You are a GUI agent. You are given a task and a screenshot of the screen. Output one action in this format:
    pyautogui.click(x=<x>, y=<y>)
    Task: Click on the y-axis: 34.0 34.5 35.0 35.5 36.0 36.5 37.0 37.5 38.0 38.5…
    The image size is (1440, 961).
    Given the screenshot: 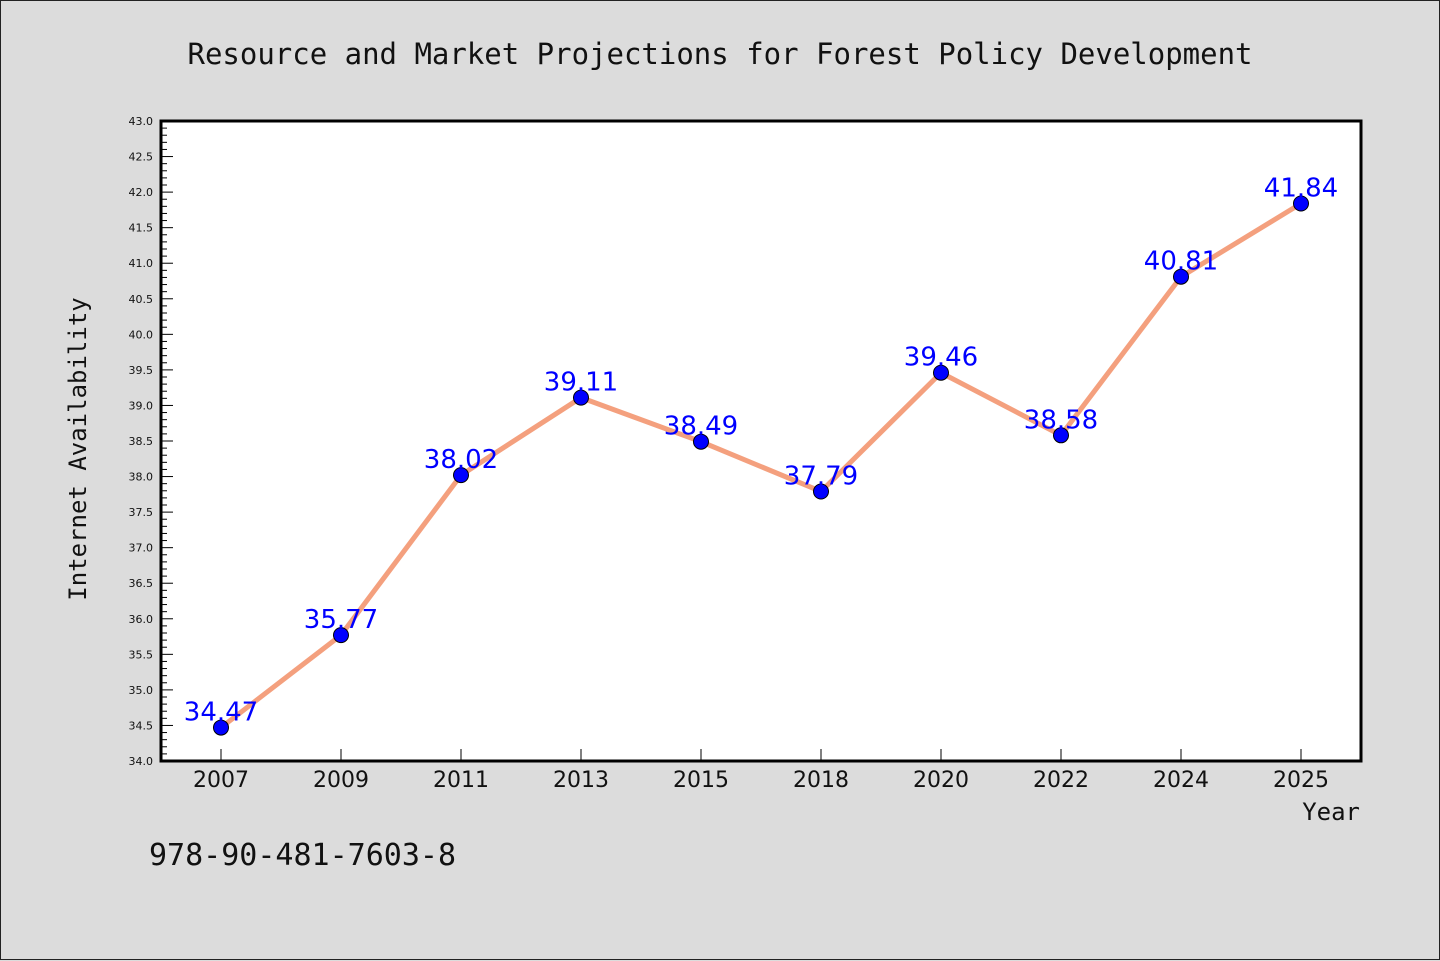 What is the action you would take?
    pyautogui.click(x=151, y=441)
    